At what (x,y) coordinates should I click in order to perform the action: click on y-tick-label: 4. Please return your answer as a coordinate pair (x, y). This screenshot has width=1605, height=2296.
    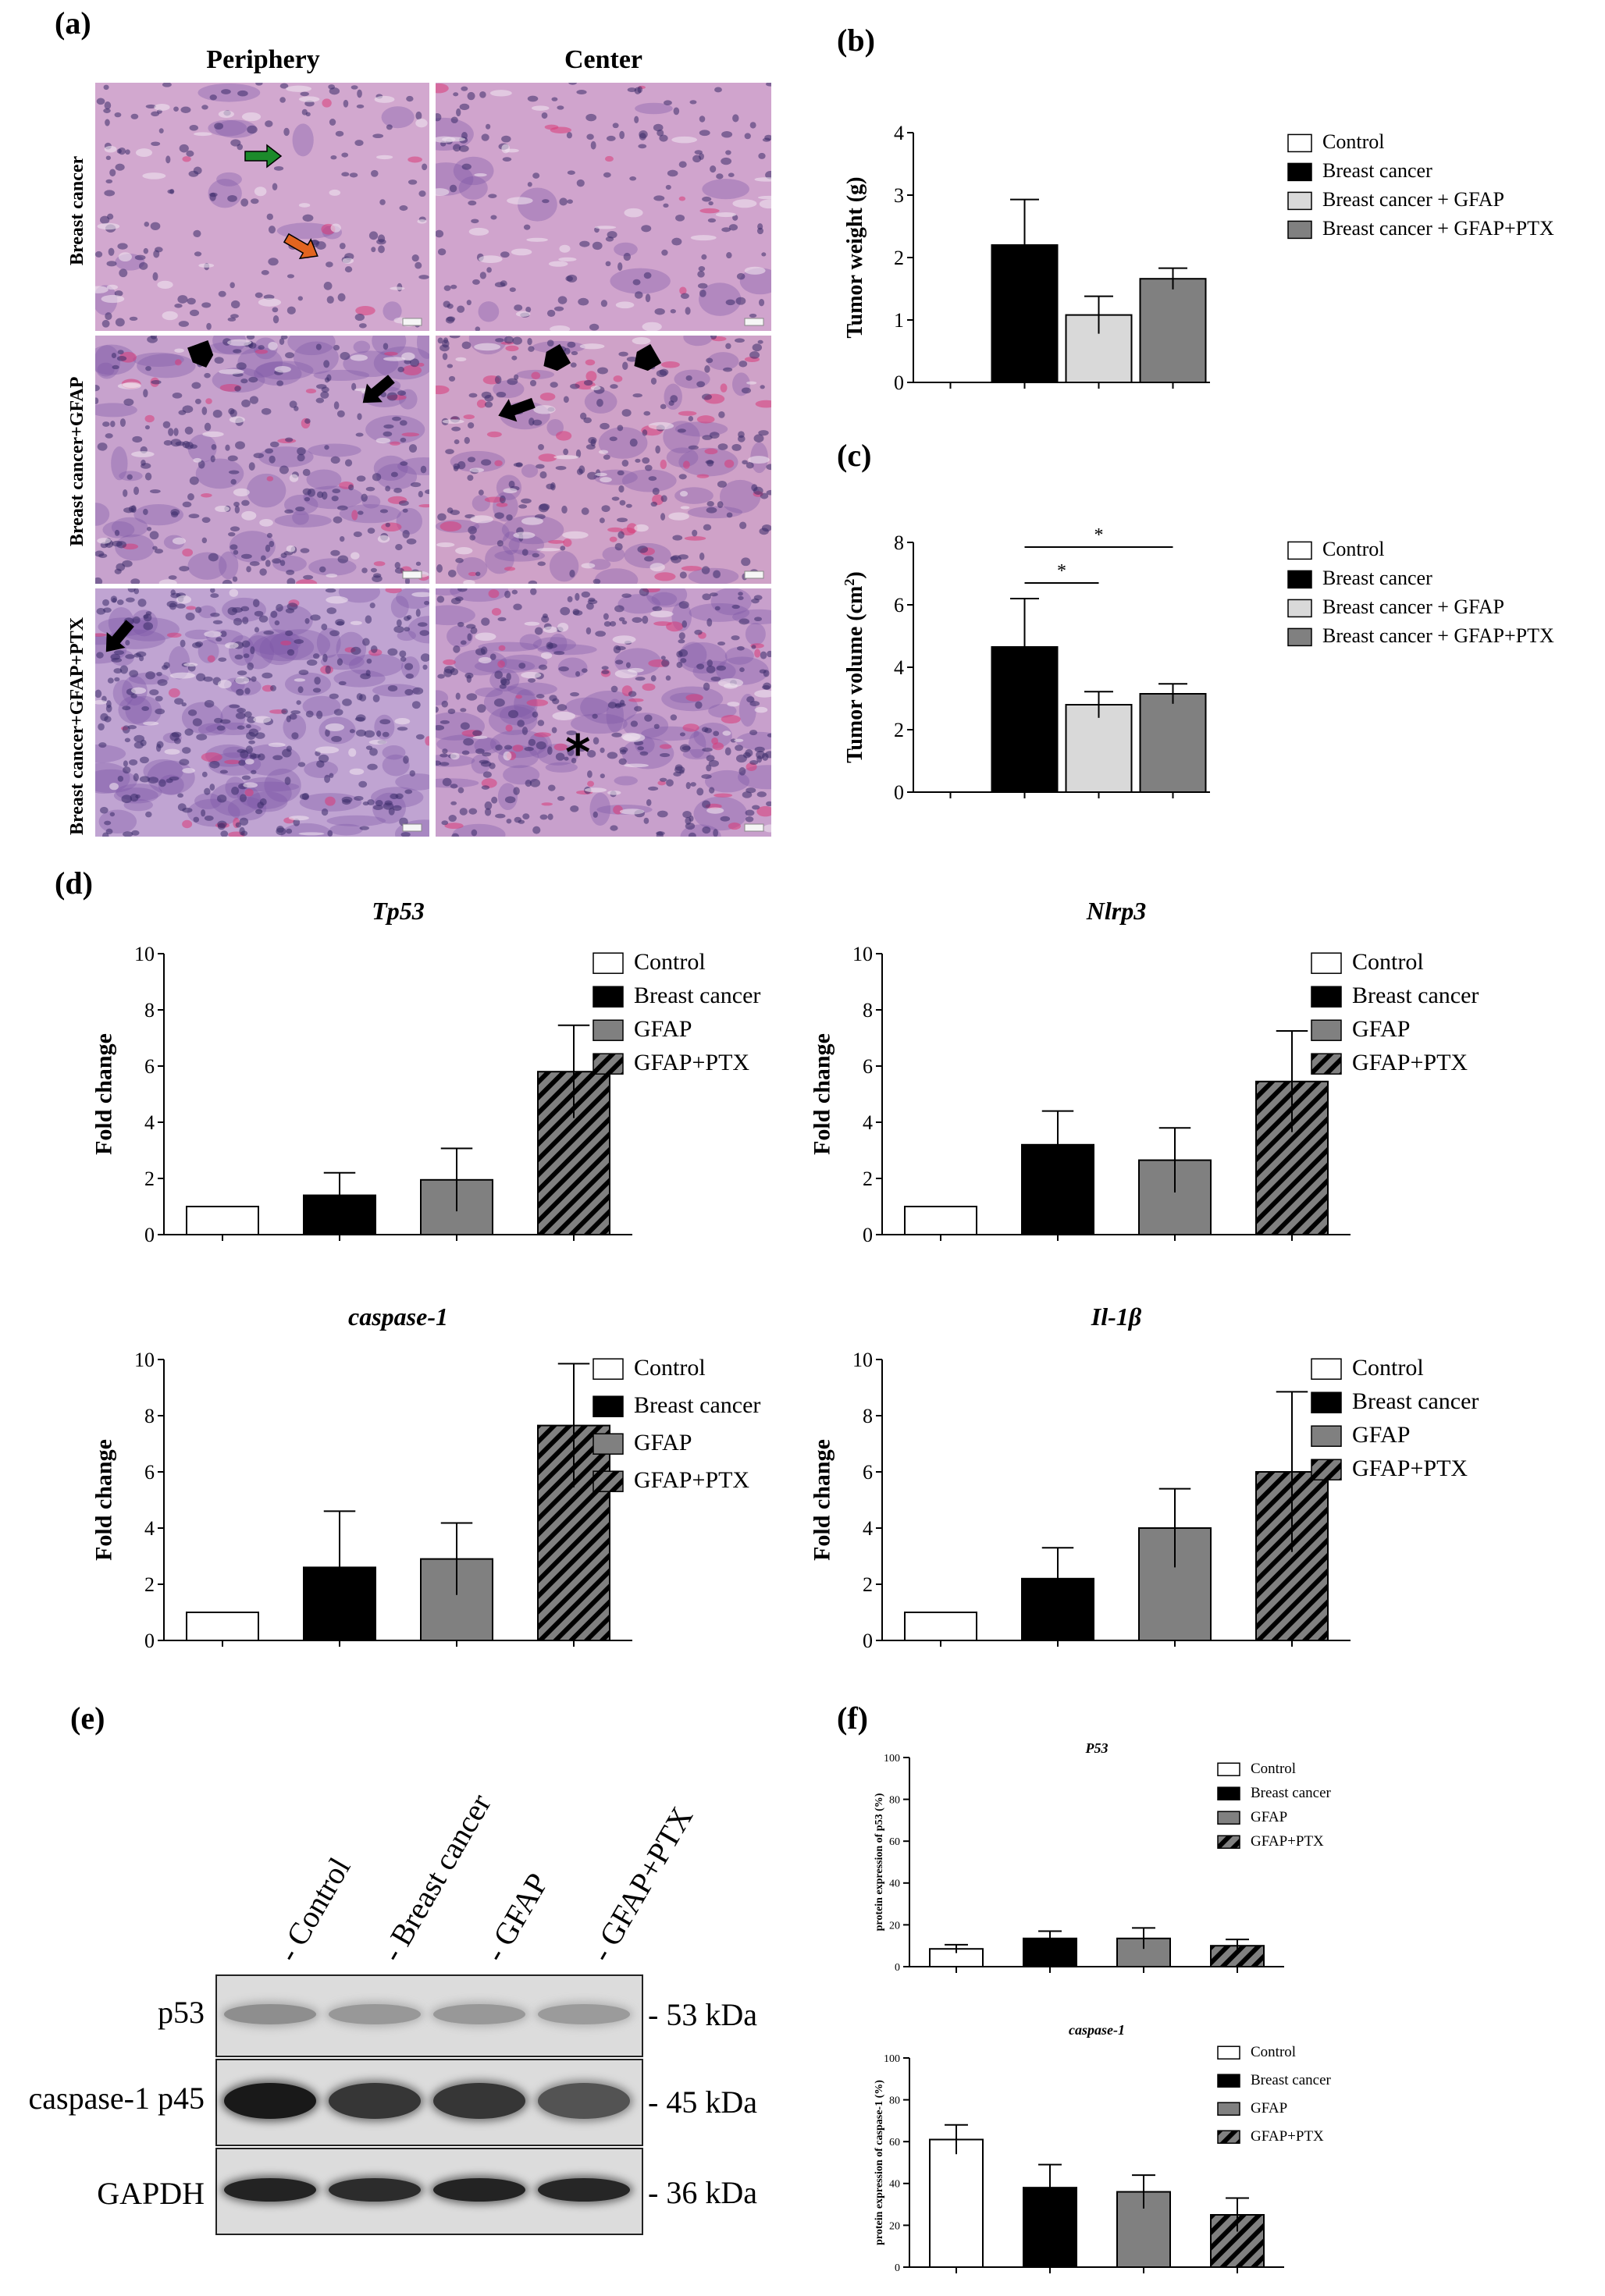
    Looking at the image, I should click on (149, 1122).